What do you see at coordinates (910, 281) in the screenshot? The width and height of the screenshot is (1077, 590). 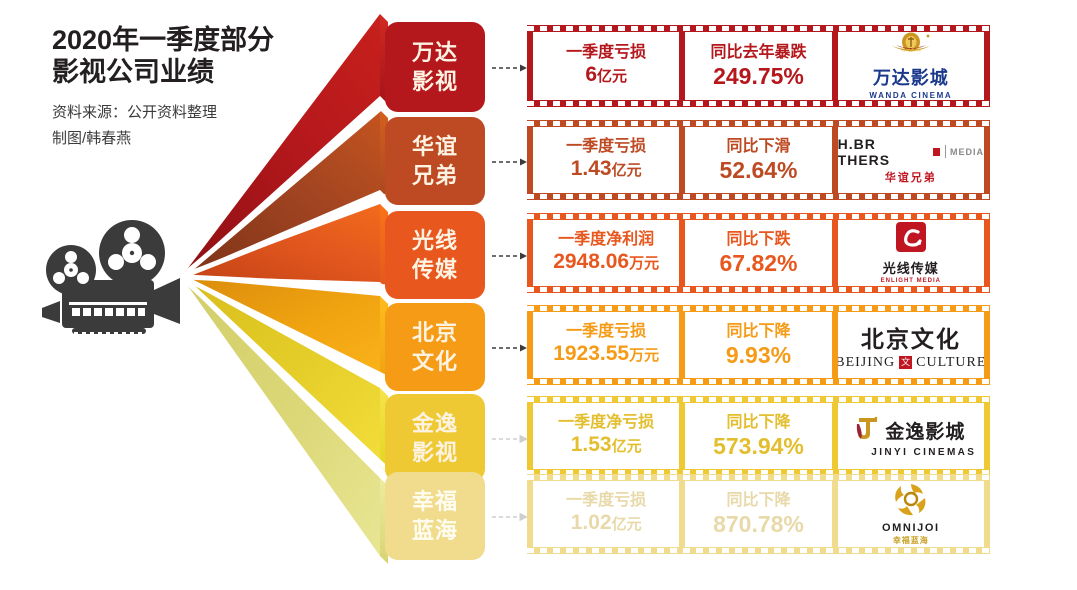 I see `logo-en-text: ENLIGHT MEDIA` at bounding box center [910, 281].